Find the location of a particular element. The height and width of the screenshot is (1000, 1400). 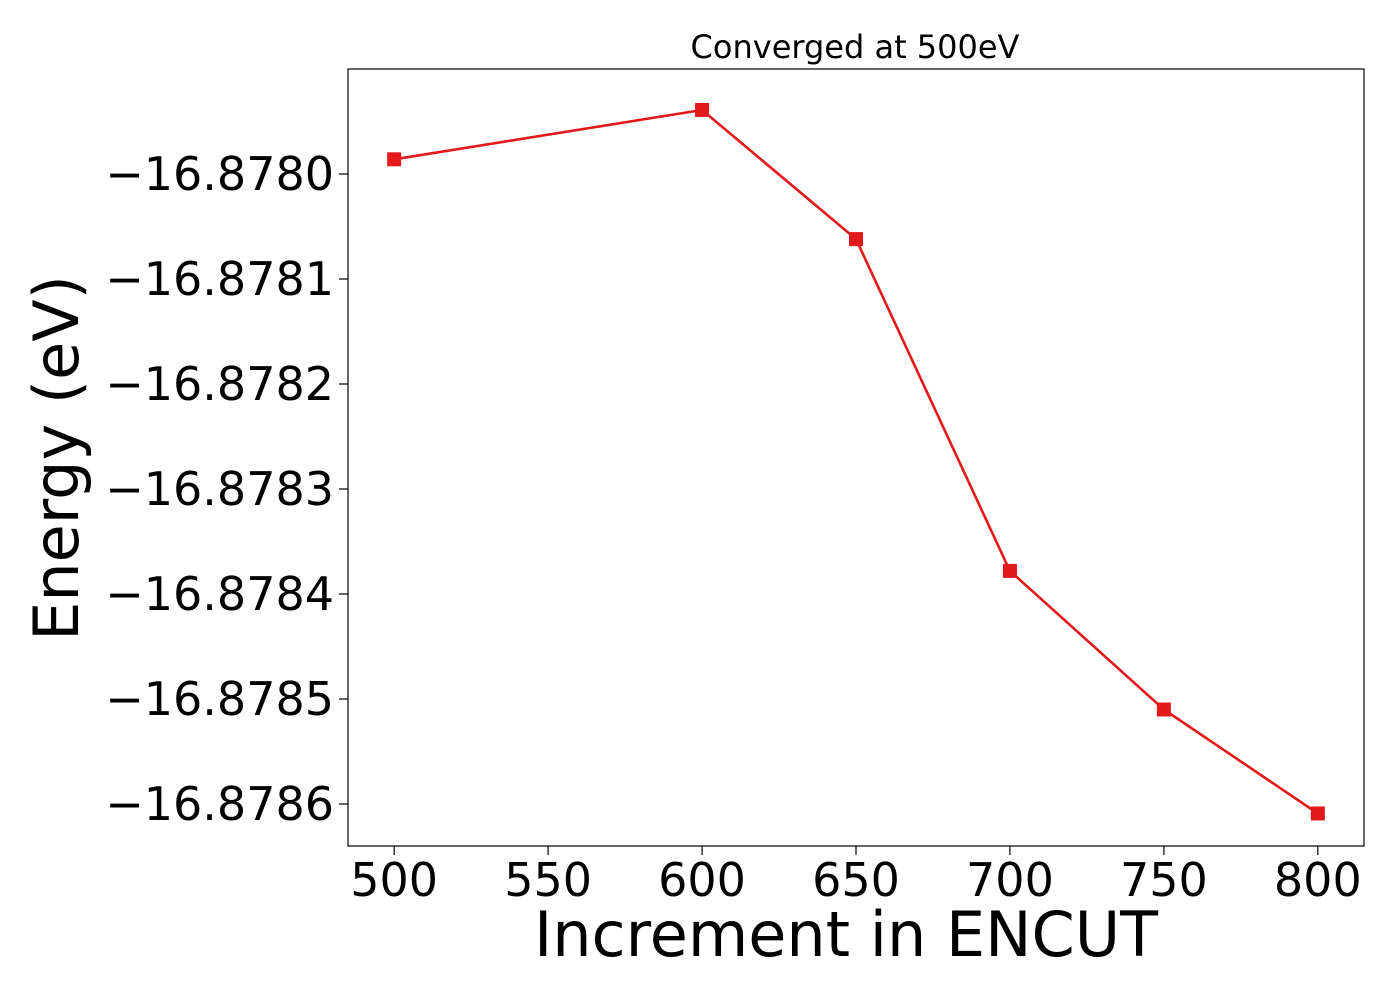

y-tick-label: −16.8786 is located at coordinates (219, 804).